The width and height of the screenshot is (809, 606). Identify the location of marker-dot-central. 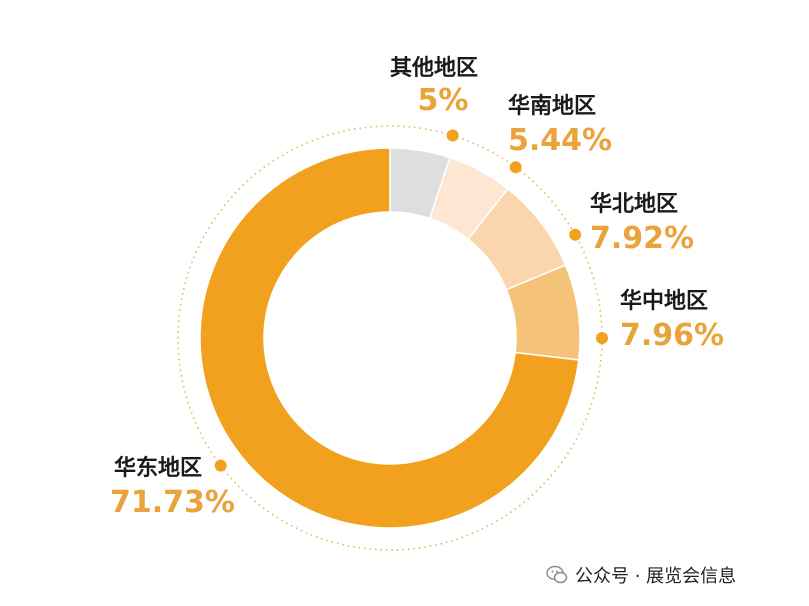
(602, 338).